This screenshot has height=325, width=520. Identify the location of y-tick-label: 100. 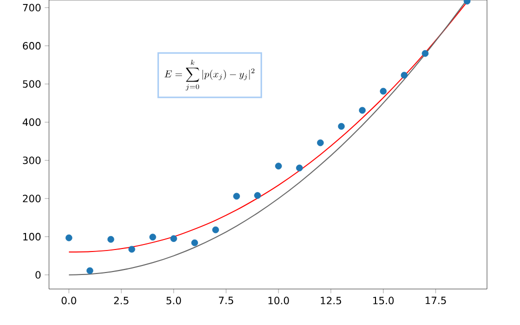
(32, 236).